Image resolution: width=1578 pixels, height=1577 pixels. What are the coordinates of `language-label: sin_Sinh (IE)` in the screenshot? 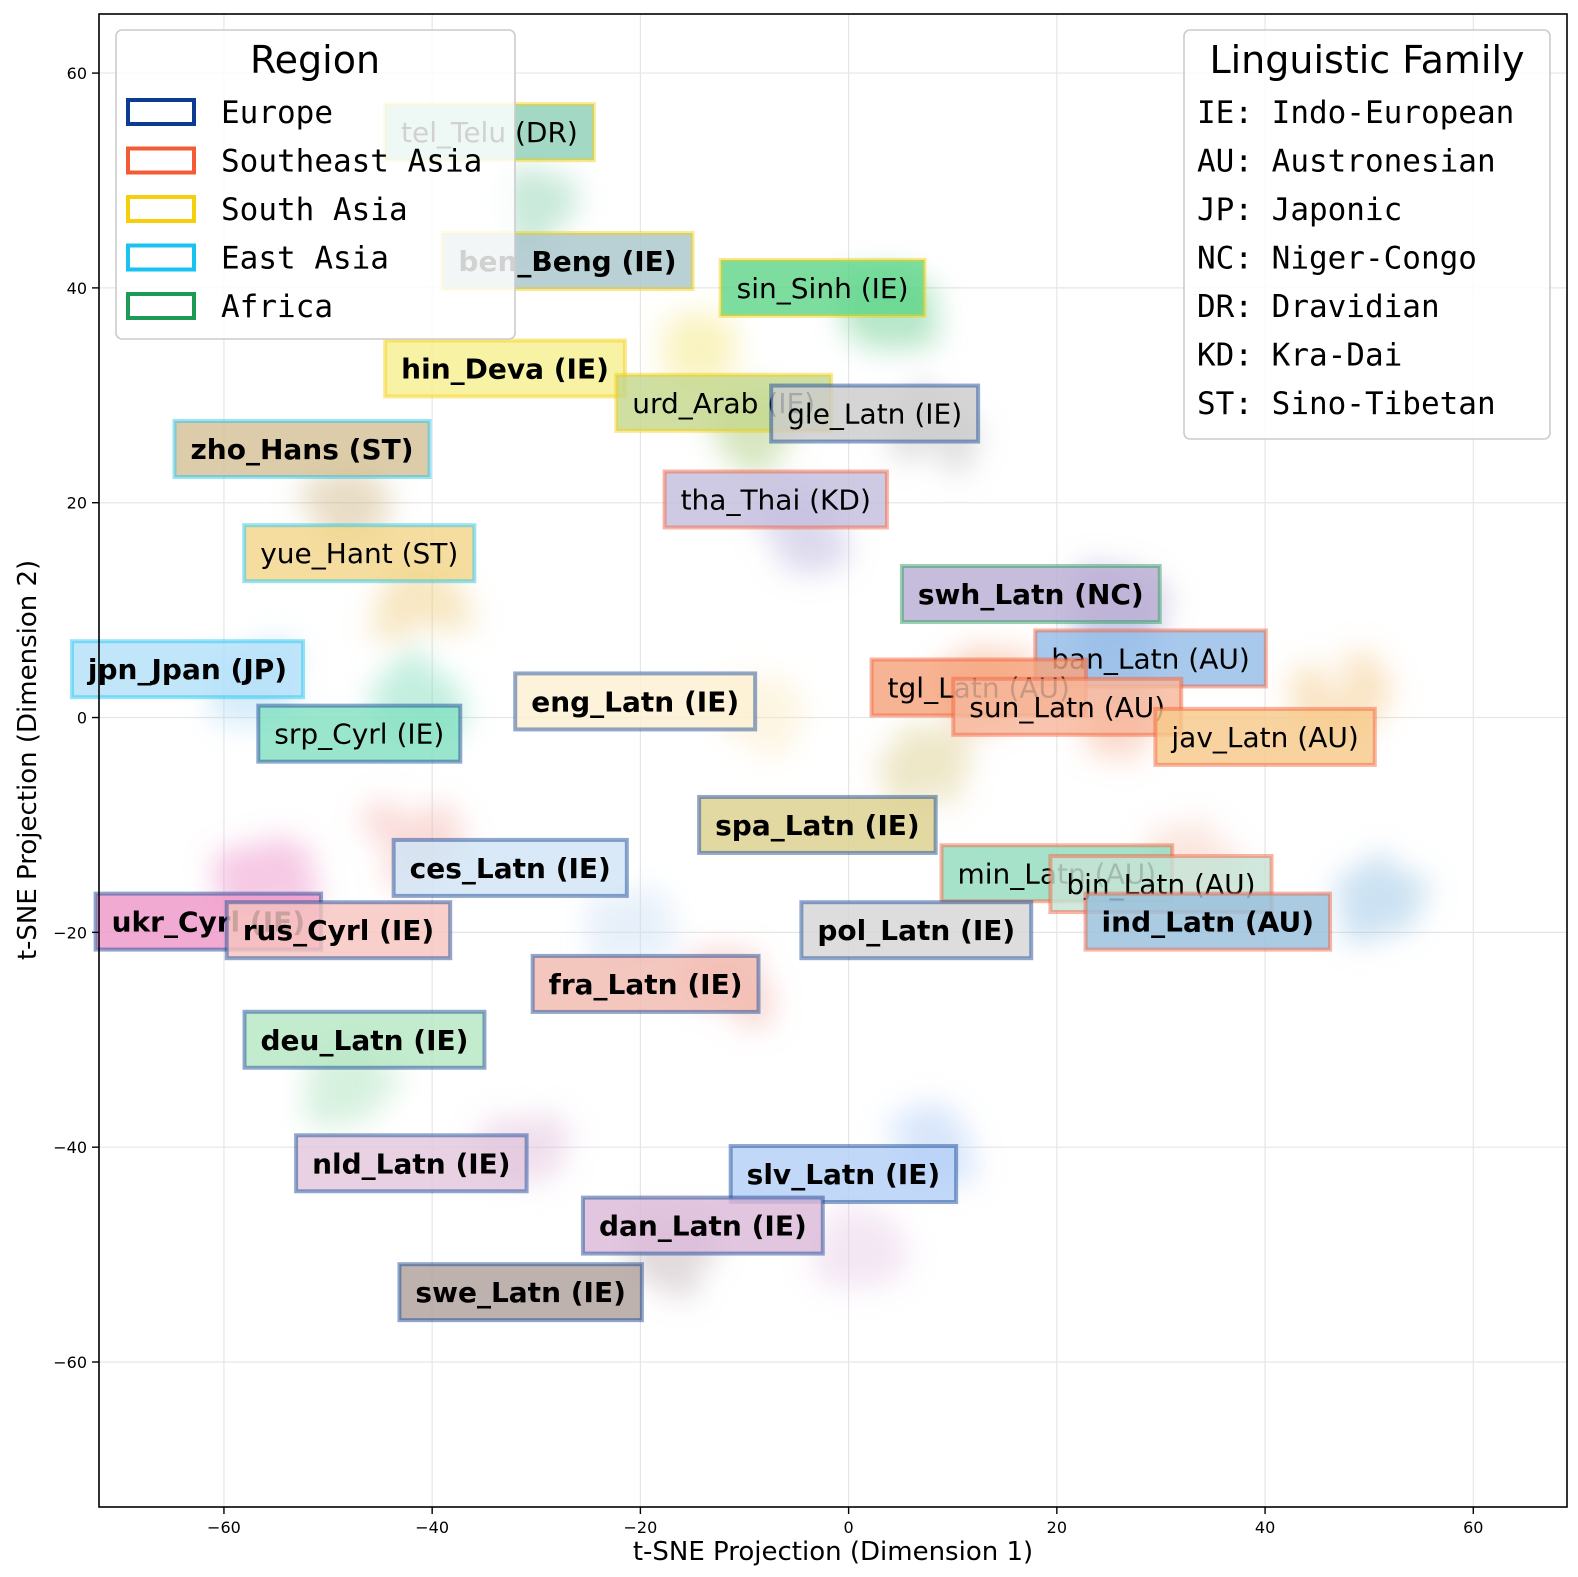 It's located at (823, 288).